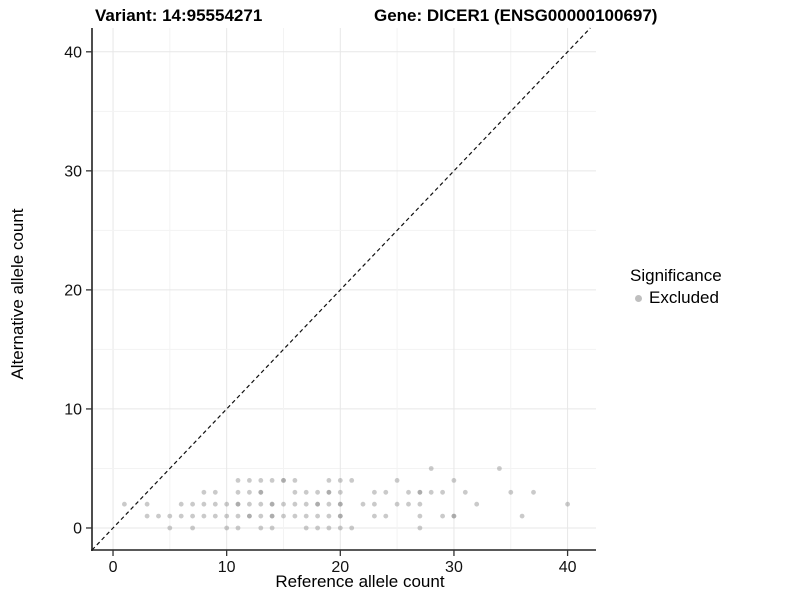 The height and width of the screenshot is (600, 800). What do you see at coordinates (179, 15) in the screenshot?
I see `variant-title: Variant: 14:95554271` at bounding box center [179, 15].